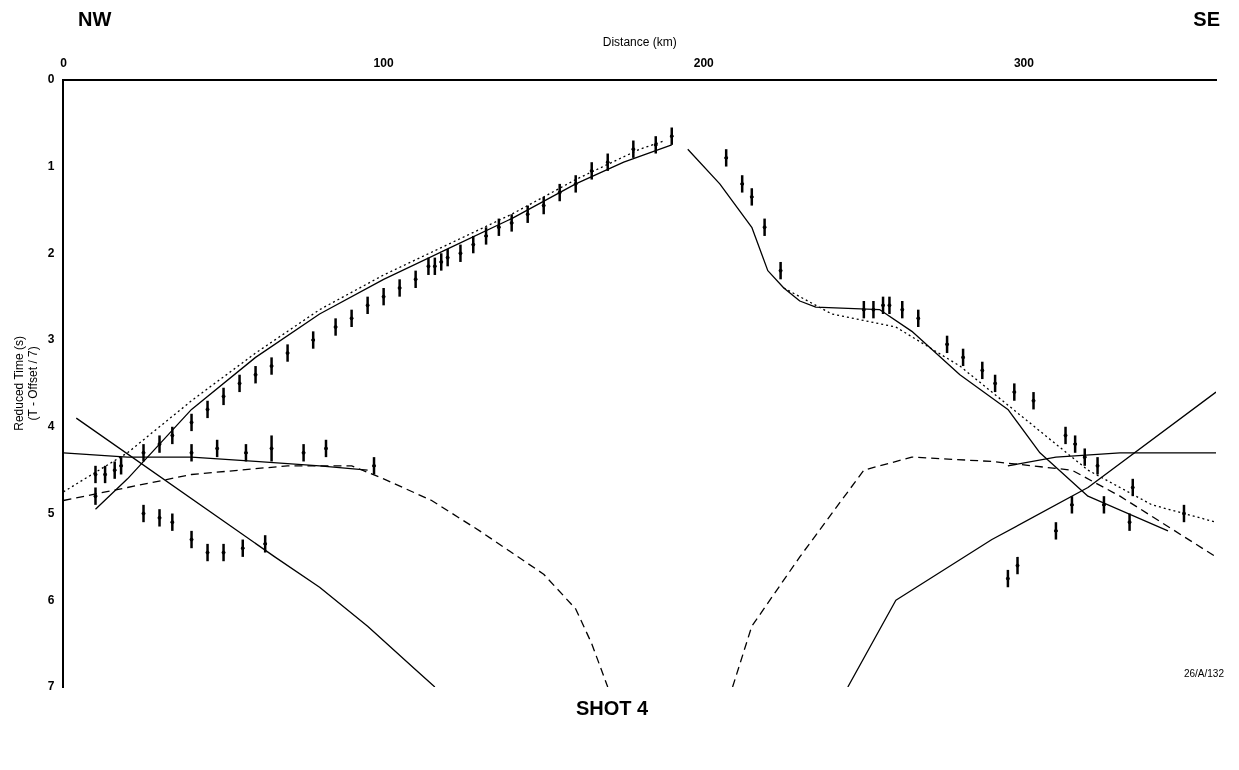 This screenshot has width=1239, height=770. I want to click on y-tick-label: 1, so click(51, 165).